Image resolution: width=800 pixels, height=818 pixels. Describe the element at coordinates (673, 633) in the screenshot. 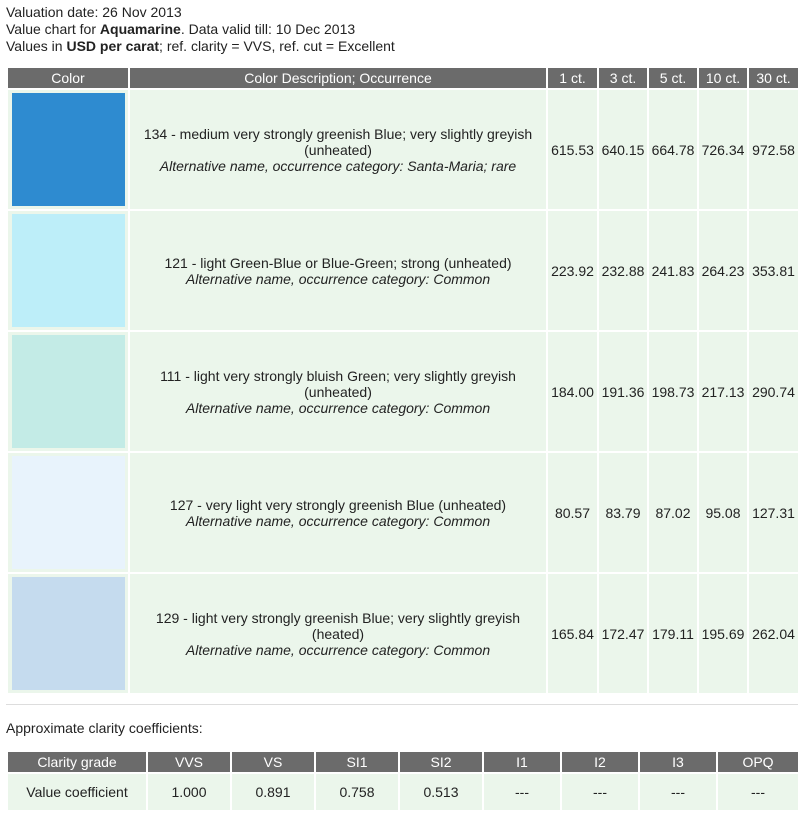

I see `value-cell: 179.11` at that location.